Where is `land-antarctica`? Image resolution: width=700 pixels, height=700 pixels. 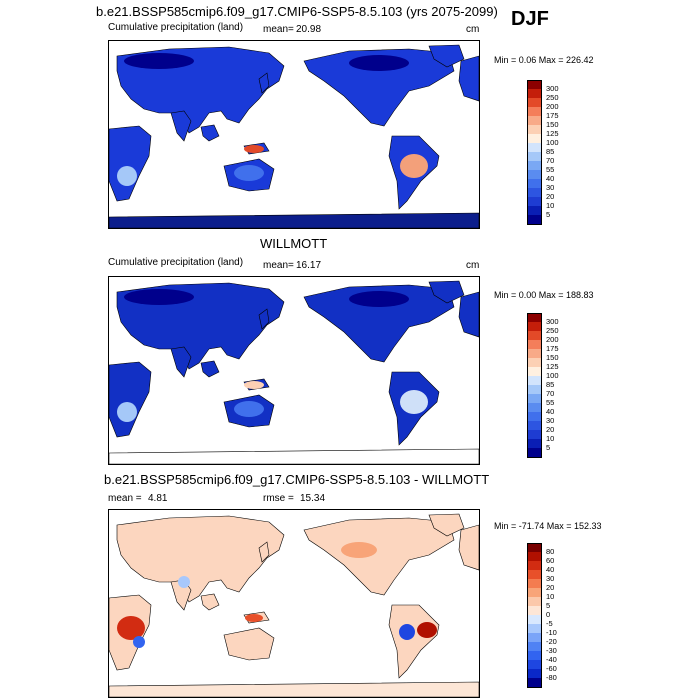
land-antarctica is located at coordinates (294, 456).